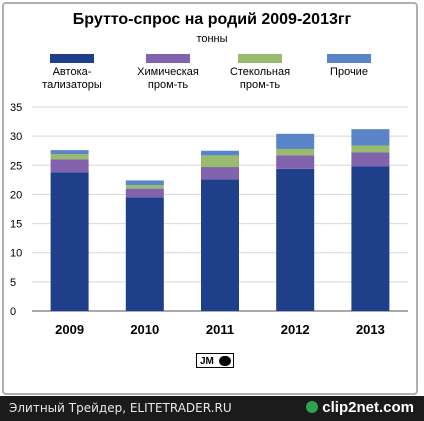 The height and width of the screenshot is (421, 424). I want to click on clip2net-brand: clip2net.com, so click(360, 407).